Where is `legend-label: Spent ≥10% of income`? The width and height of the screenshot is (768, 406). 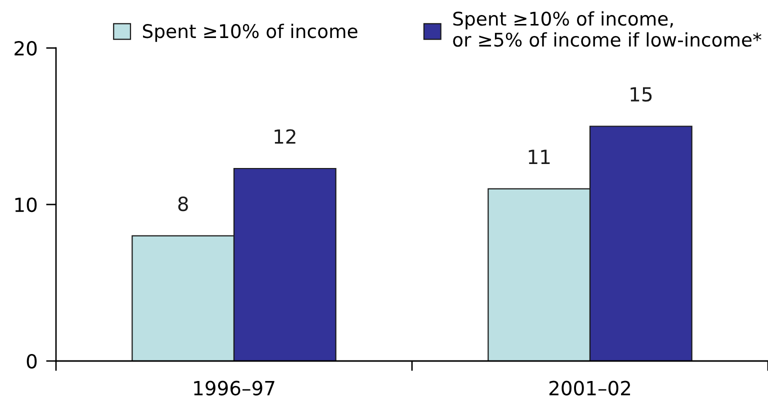 legend-label: Spent ≥10% of income is located at coordinates (250, 33).